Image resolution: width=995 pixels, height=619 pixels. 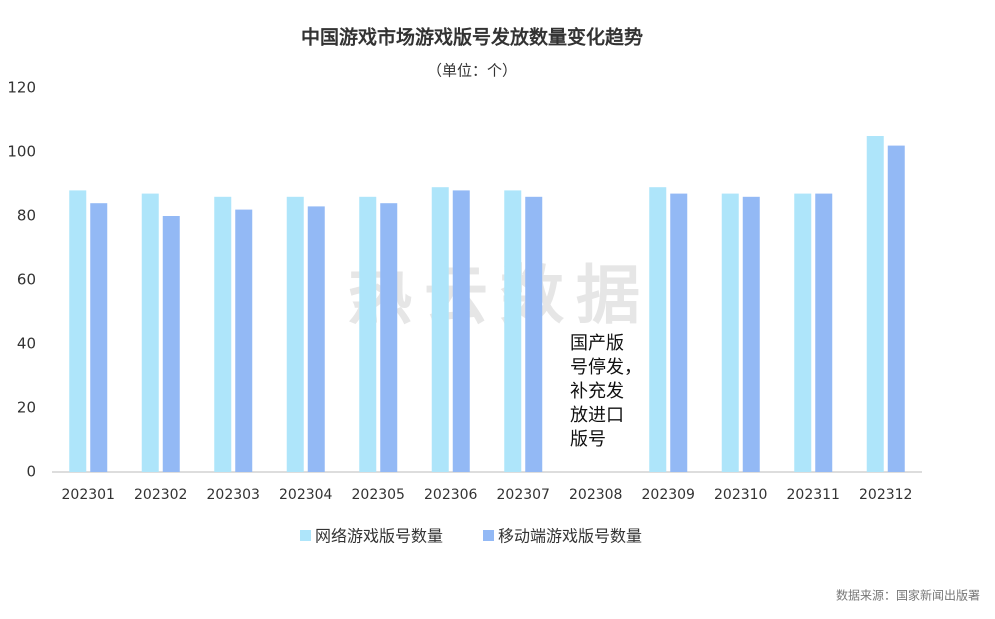 I want to click on y-tick-label: 0, so click(x=31, y=472).